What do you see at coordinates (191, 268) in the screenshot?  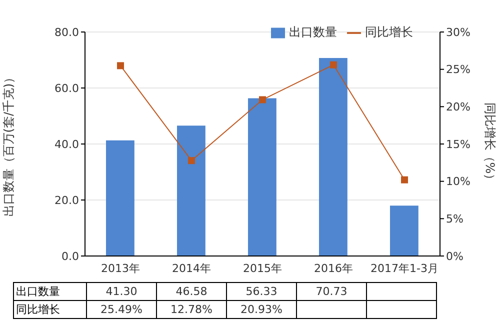 I see `x-tick-label: 2014年` at bounding box center [191, 268].